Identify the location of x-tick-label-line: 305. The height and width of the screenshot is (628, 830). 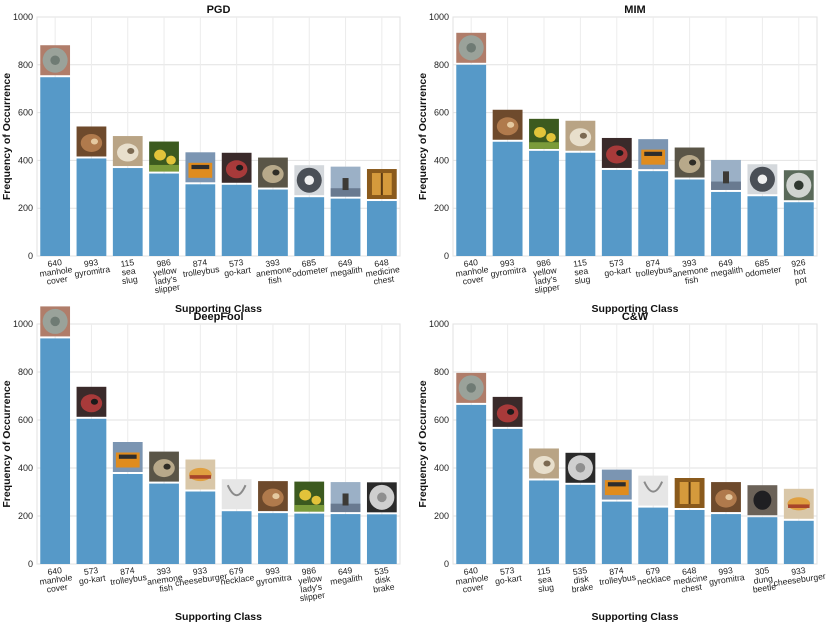
(762, 571).